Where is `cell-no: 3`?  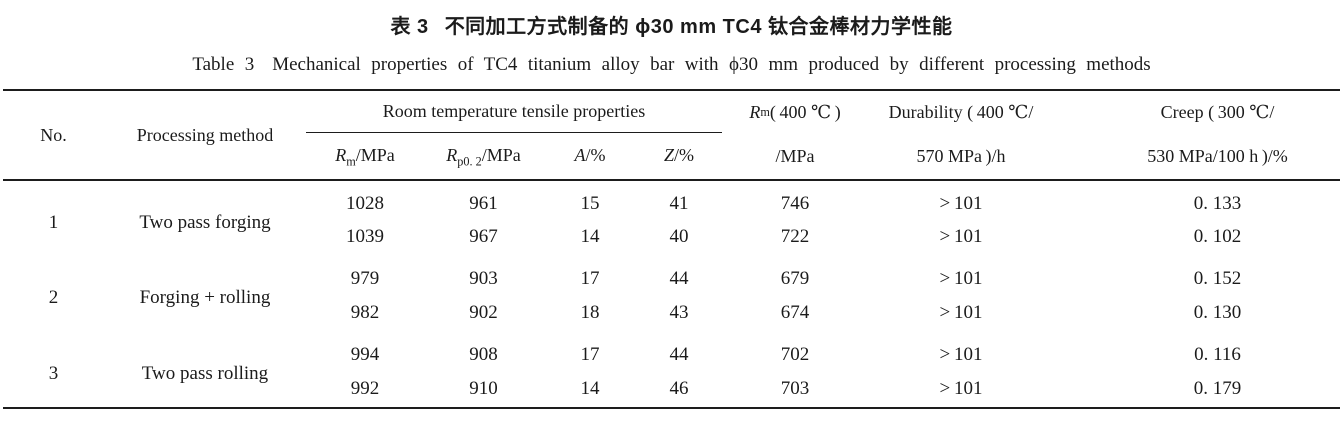
cell-no: 3 is located at coordinates (53, 373).